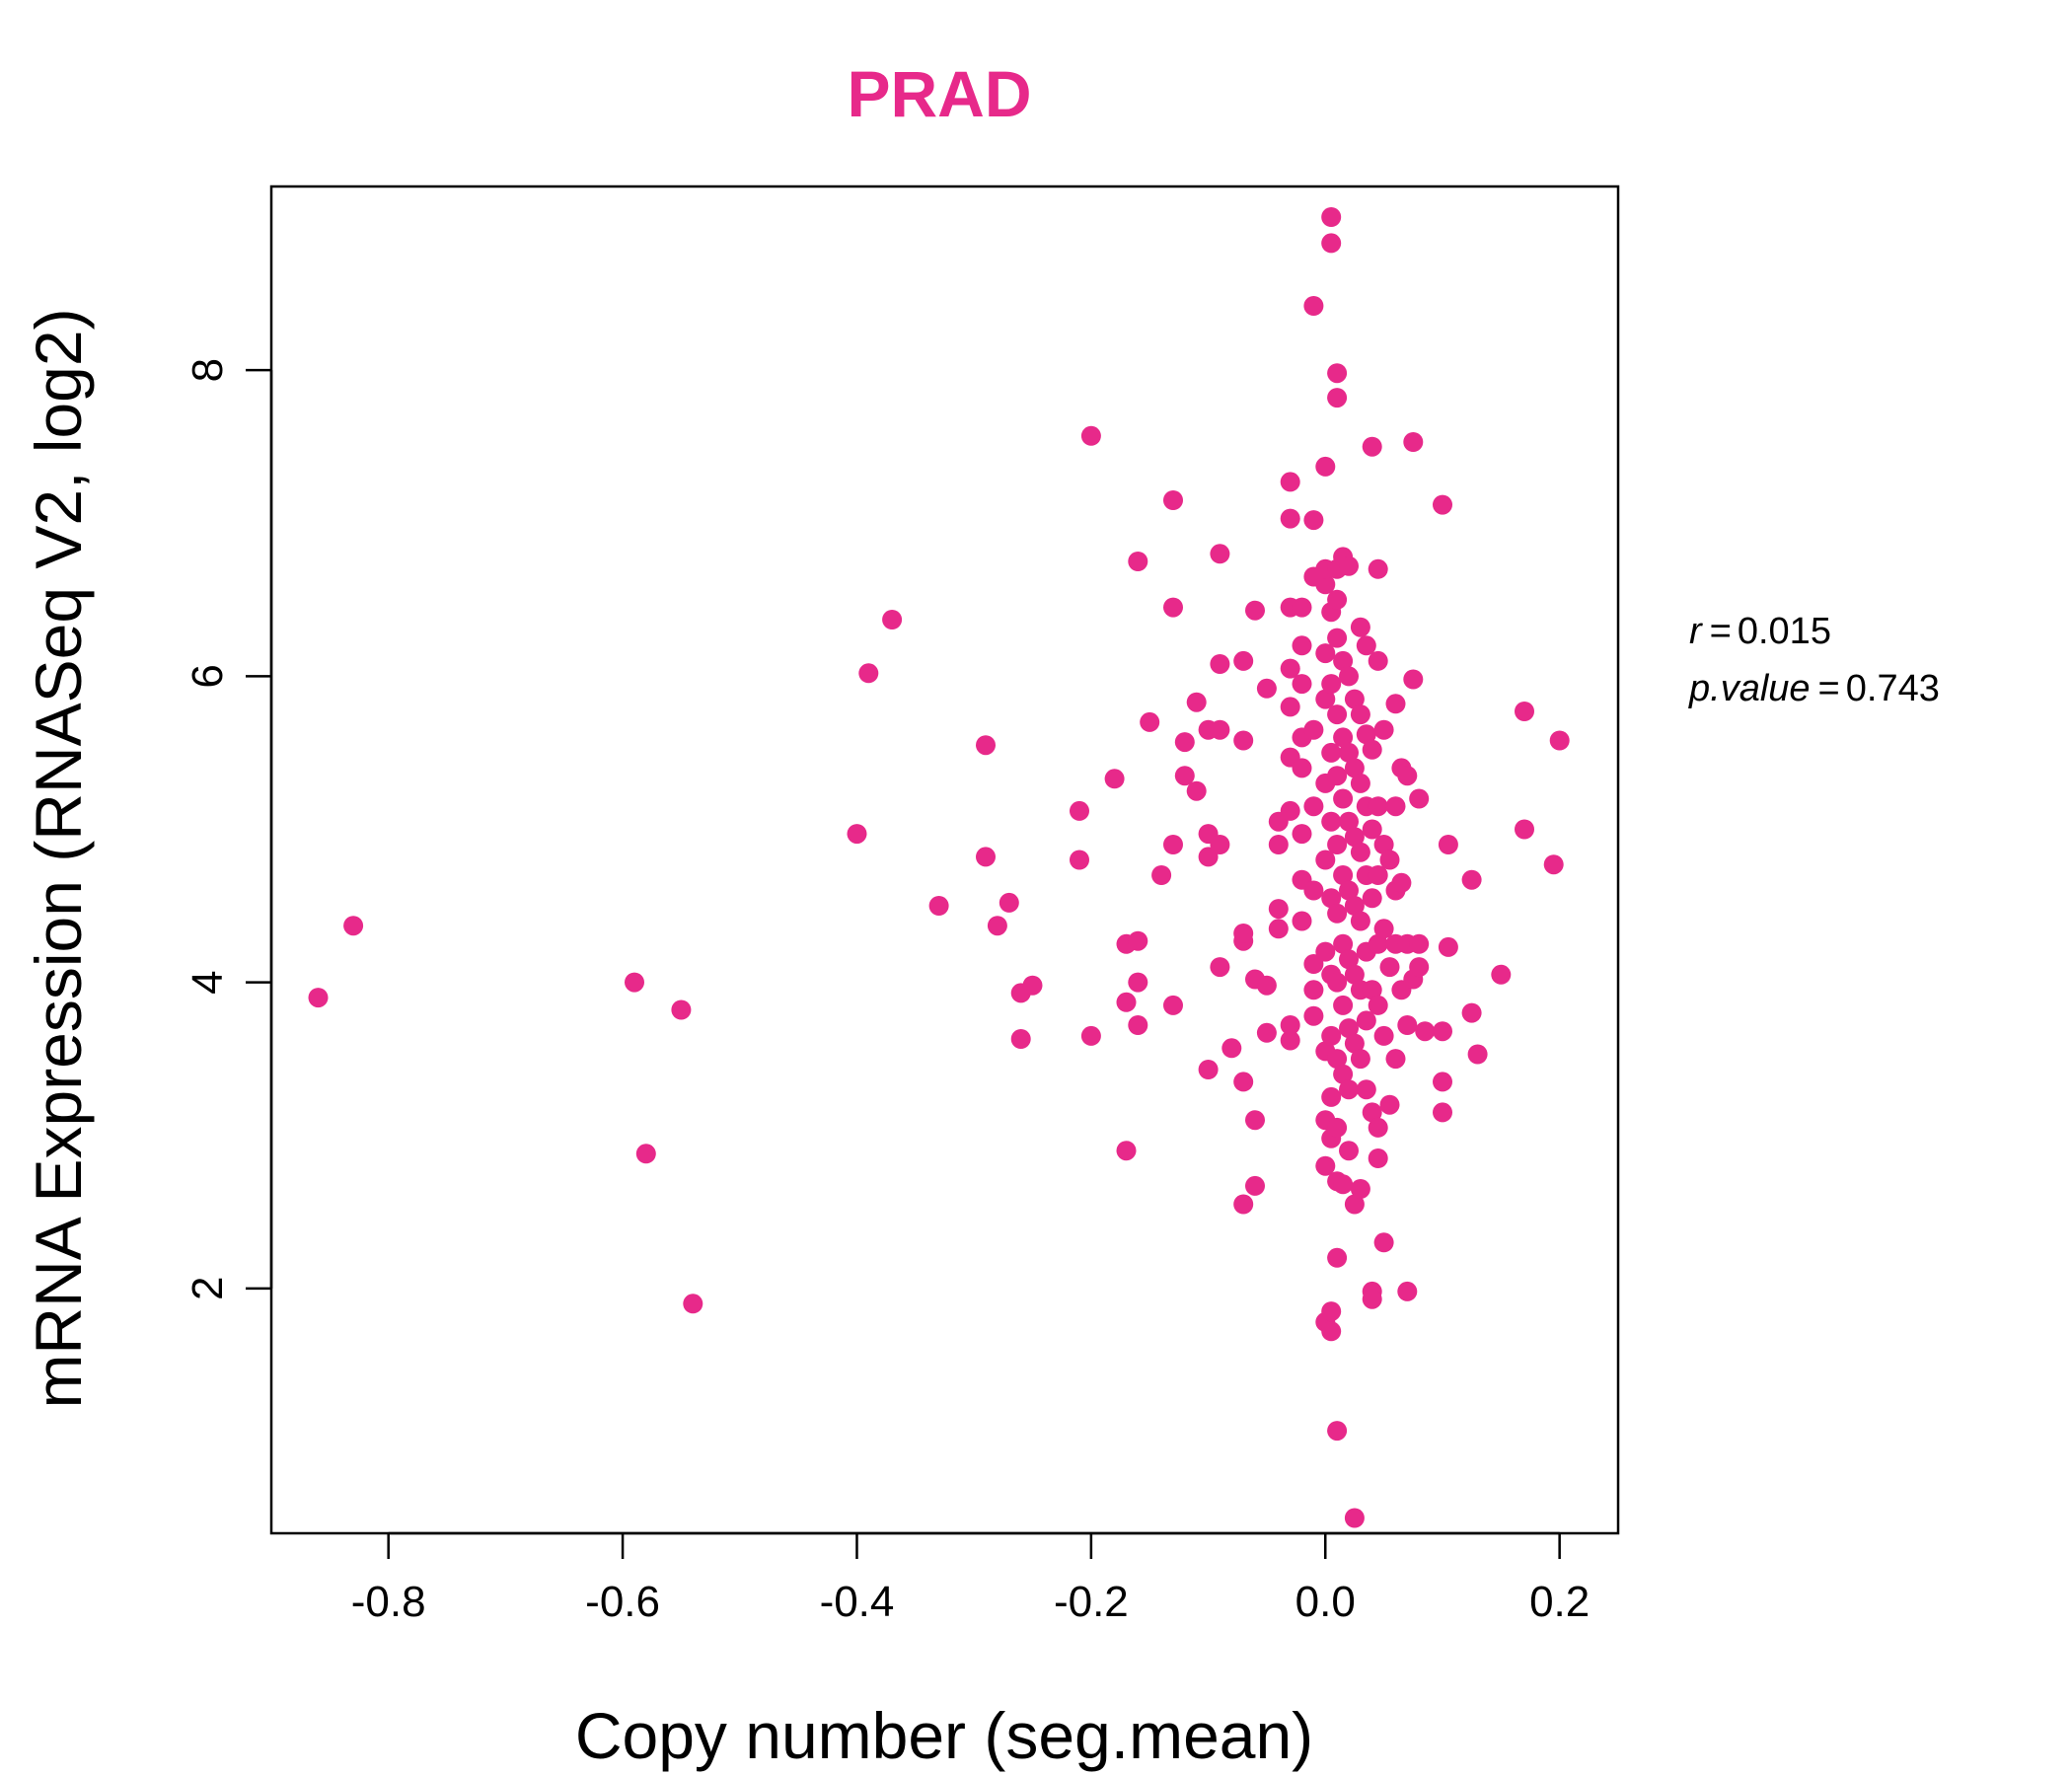  What do you see at coordinates (1559, 1602) in the screenshot?
I see `x-tick-label-5: 0.2` at bounding box center [1559, 1602].